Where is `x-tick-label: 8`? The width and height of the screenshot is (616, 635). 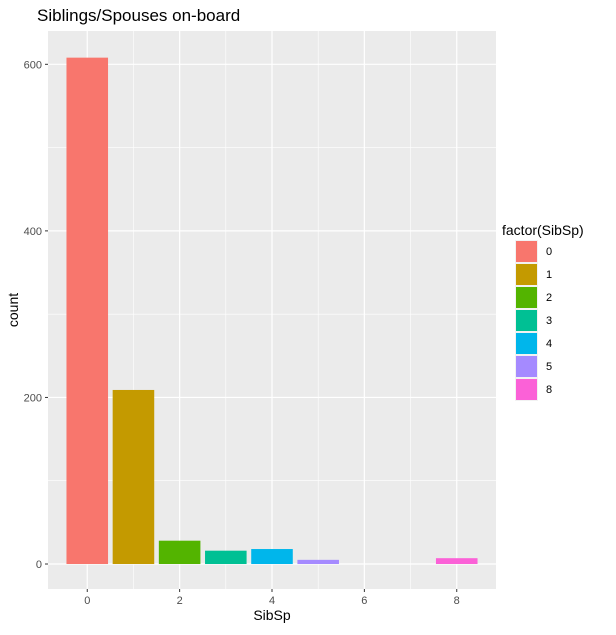
x-tick-label: 8 is located at coordinates (457, 601).